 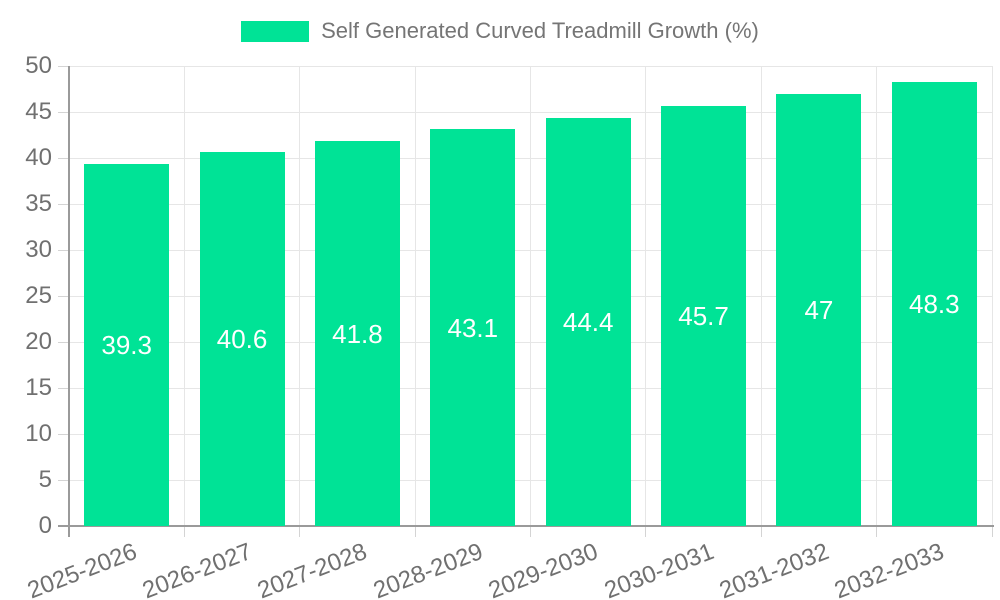 I want to click on y-tick-label: 35, so click(x=38, y=203).